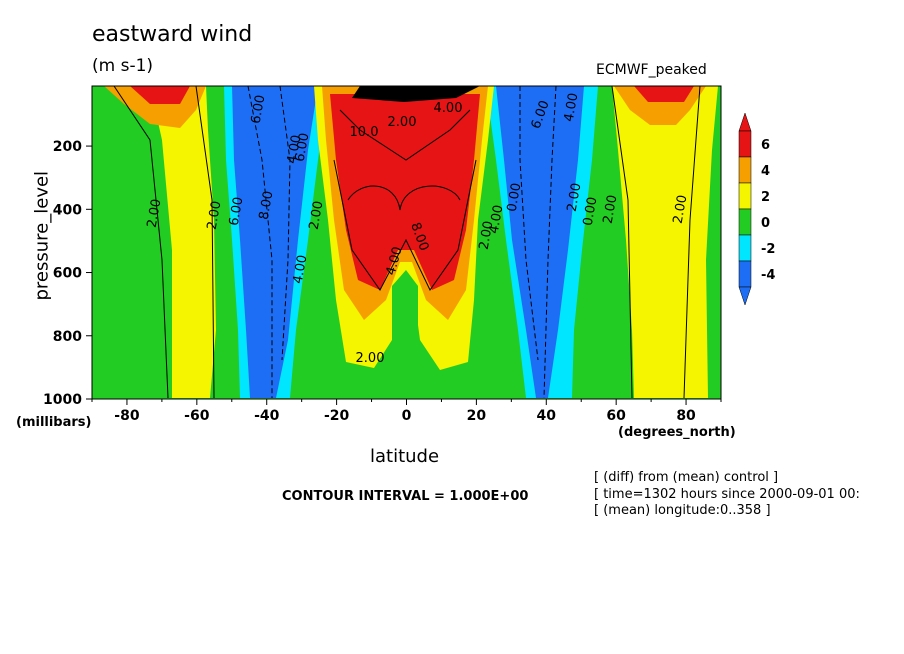  What do you see at coordinates (54, 422) in the screenshot?
I see `y-axis-unit: (millibars)` at bounding box center [54, 422].